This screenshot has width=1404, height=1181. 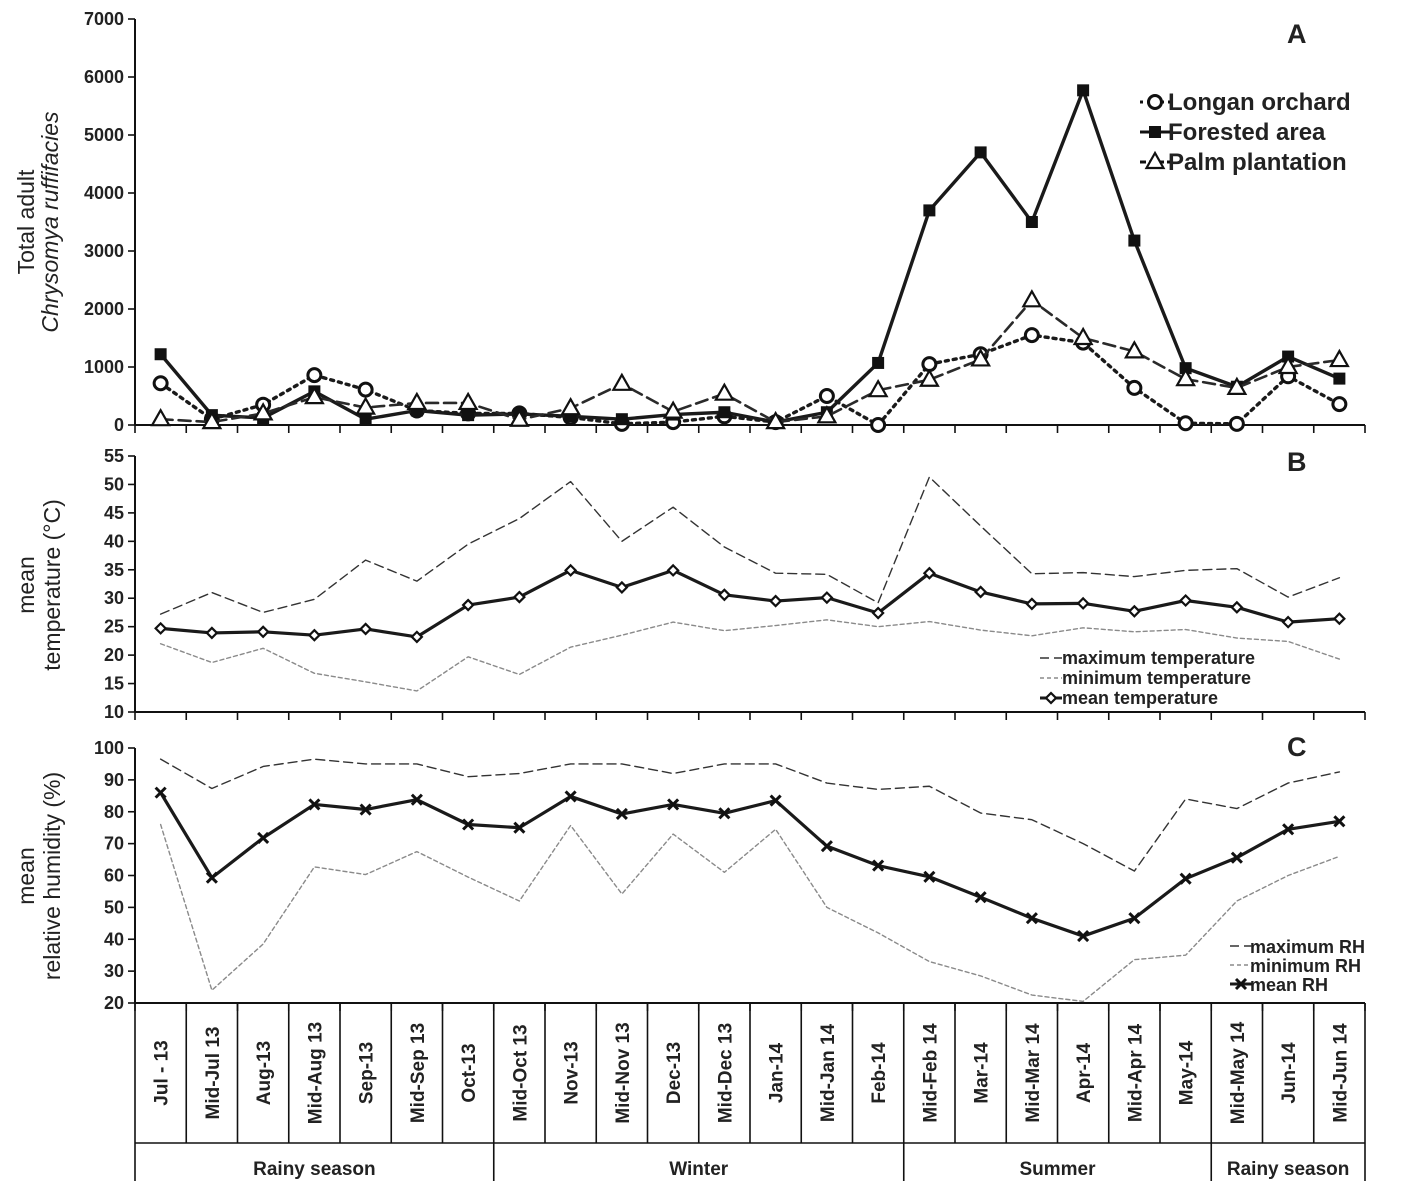 What do you see at coordinates (520, 1072) in the screenshot?
I see `category-label-mid-oct-13: Mid-Oct 13` at bounding box center [520, 1072].